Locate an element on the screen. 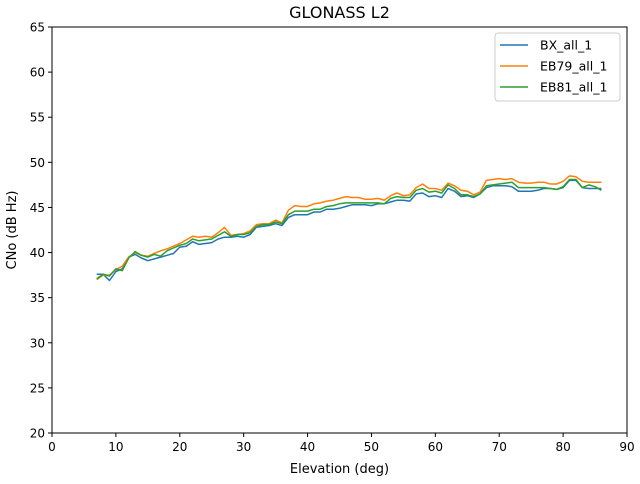 The image size is (640, 484). legend-label: EB81_all_1 is located at coordinates (573, 87).